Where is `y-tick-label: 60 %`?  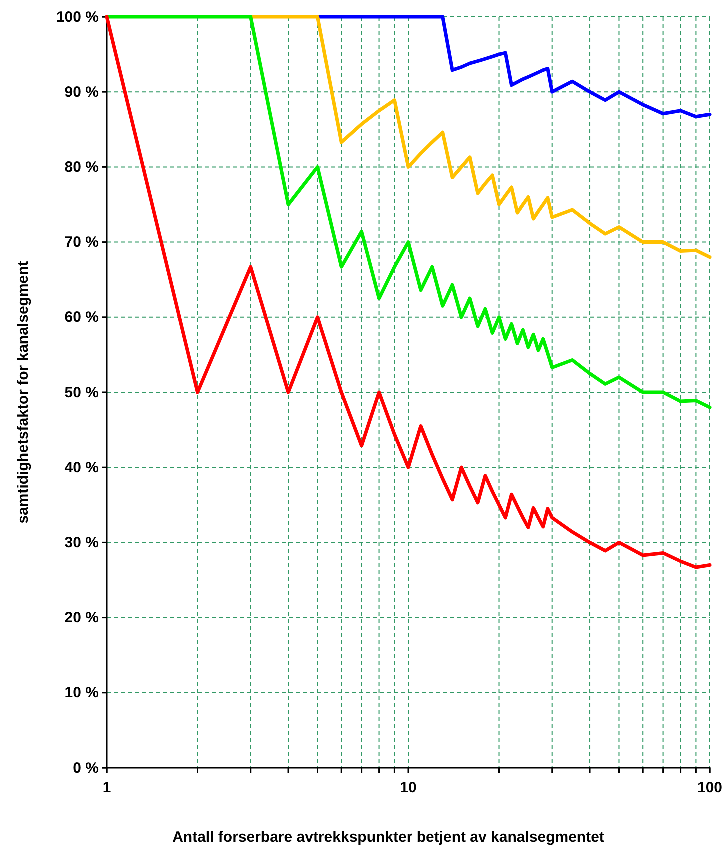 y-tick-label: 60 % is located at coordinates (81, 317).